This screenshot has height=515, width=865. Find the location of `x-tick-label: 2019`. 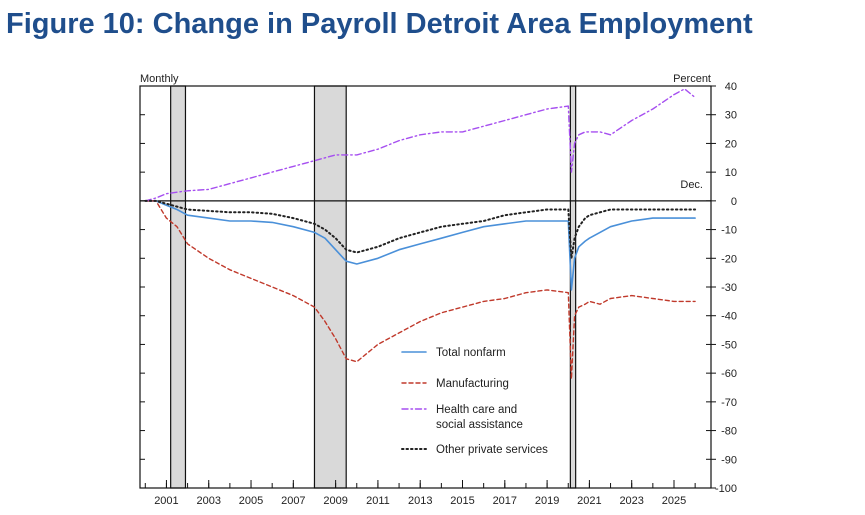

x-tick-label: 2019 is located at coordinates (547, 501).